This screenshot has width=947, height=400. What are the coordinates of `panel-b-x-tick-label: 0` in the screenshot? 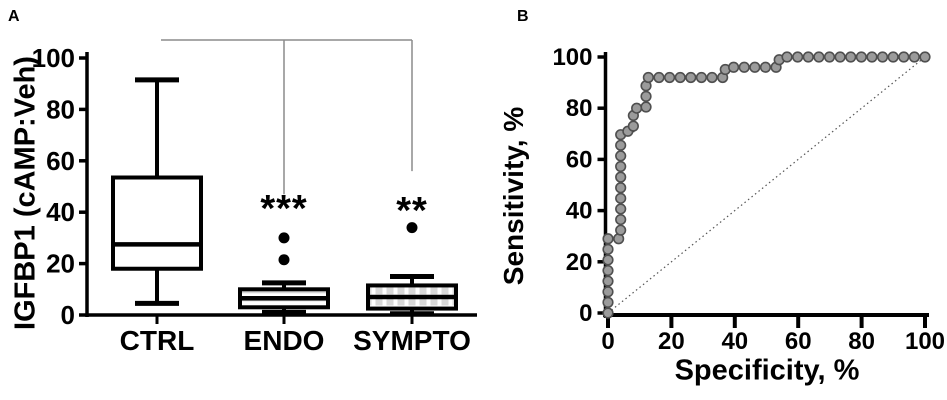 It's located at (607, 341).